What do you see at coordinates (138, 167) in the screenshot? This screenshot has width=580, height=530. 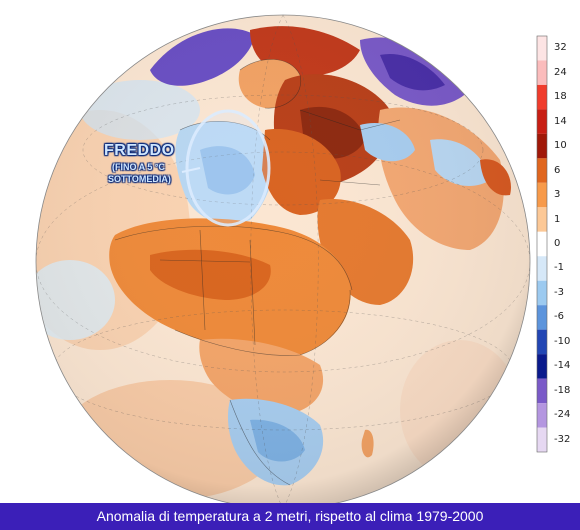 I see `annotation-line-1: (FINO A 5 °C` at bounding box center [138, 167].